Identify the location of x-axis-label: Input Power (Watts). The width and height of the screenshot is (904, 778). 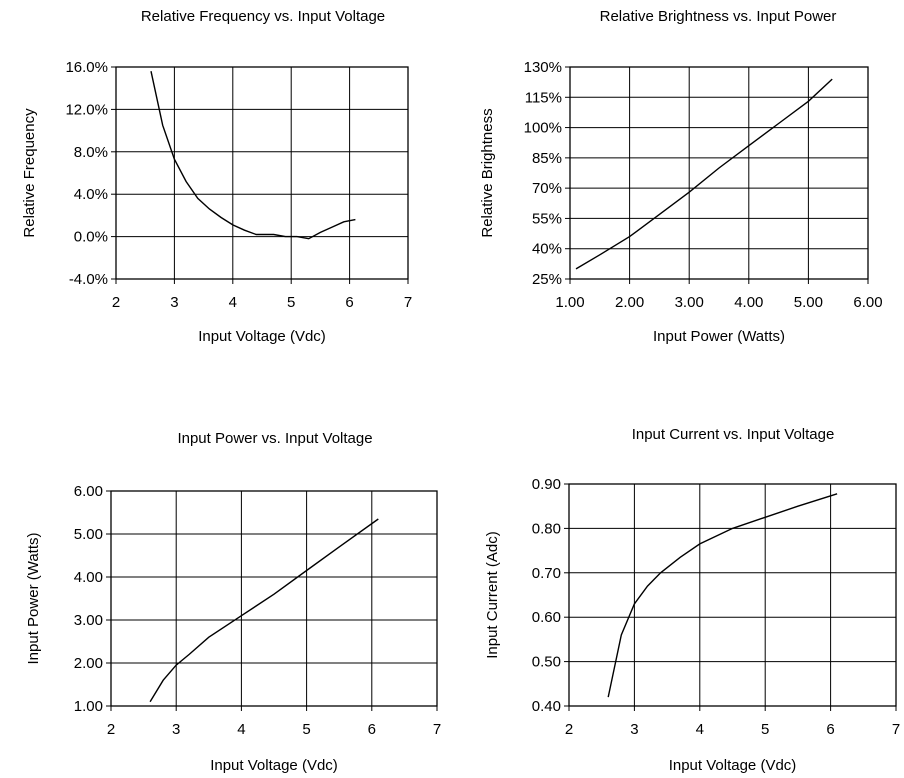
(719, 336).